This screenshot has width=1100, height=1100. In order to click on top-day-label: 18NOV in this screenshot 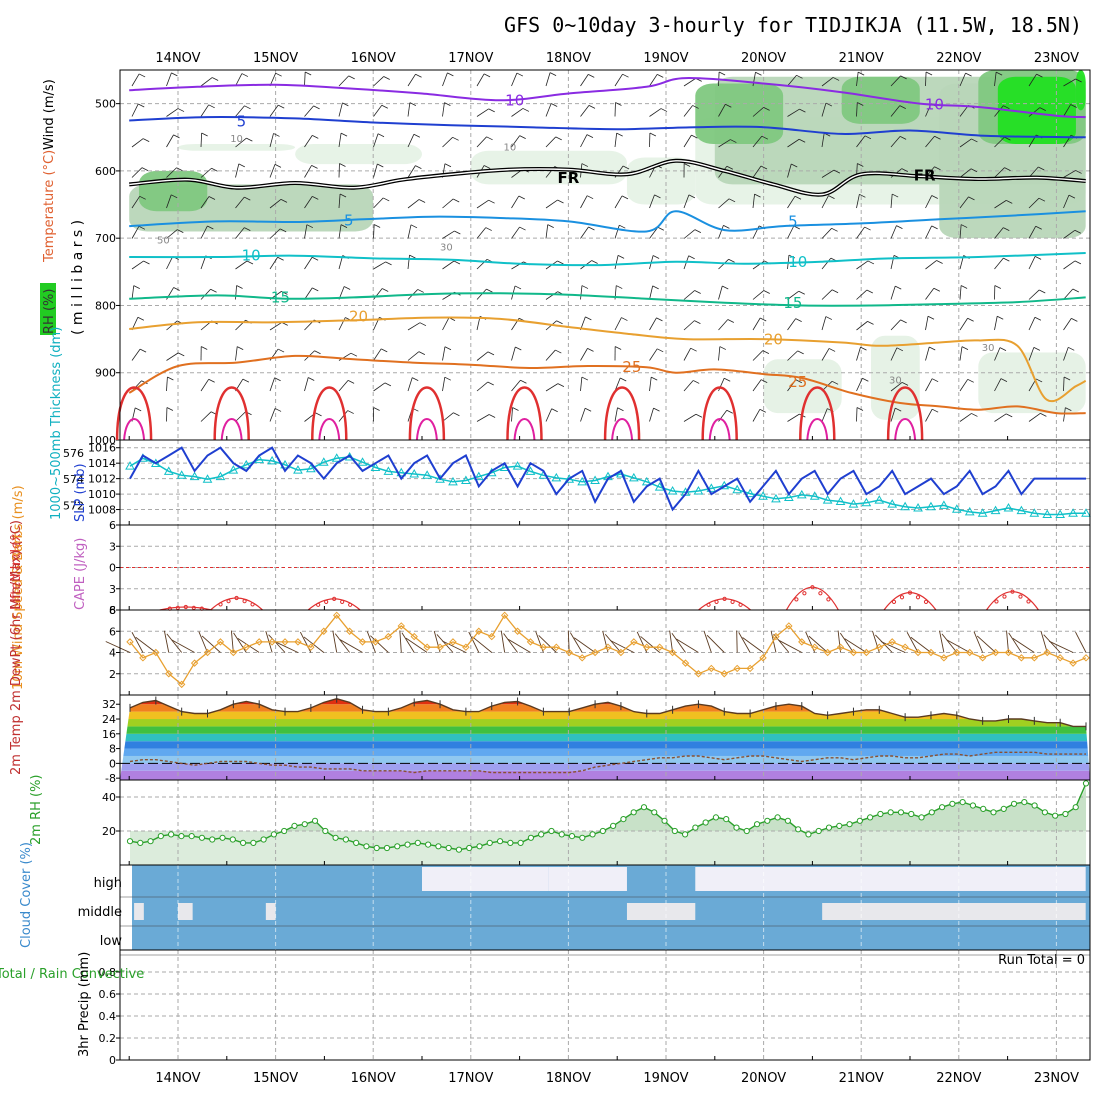, I will do `click(568, 58)`.